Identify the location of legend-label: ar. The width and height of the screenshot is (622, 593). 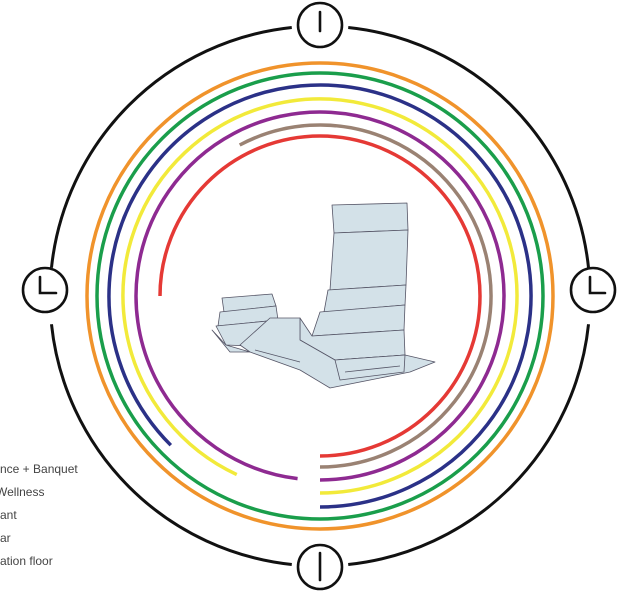
(5, 538).